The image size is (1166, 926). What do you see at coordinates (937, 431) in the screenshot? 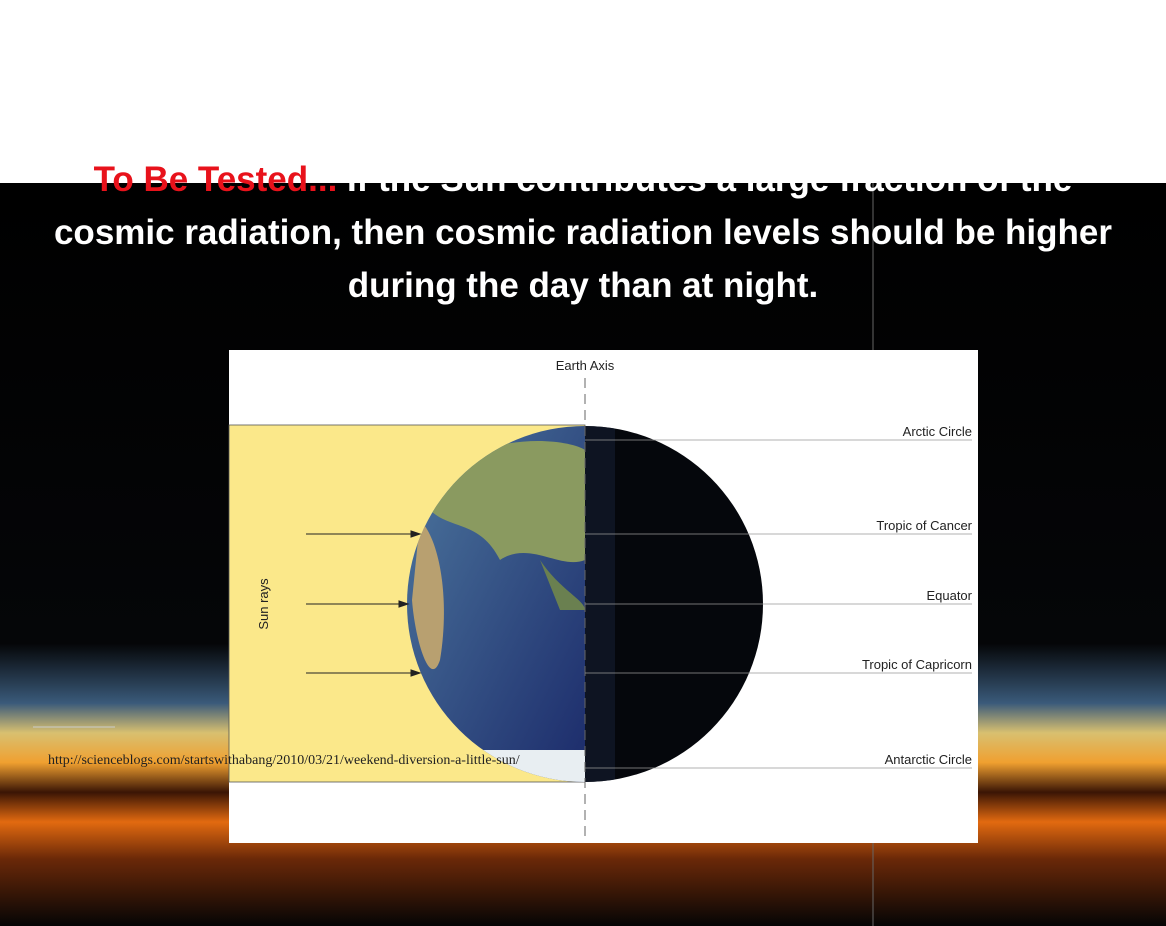
I see `latitude-label: Arctic Circle` at bounding box center [937, 431].